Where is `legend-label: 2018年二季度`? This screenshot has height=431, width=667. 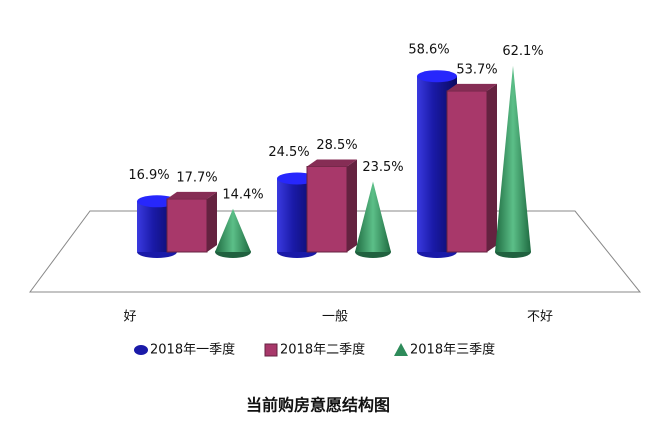
legend-label: 2018年二季度 is located at coordinates (322, 350).